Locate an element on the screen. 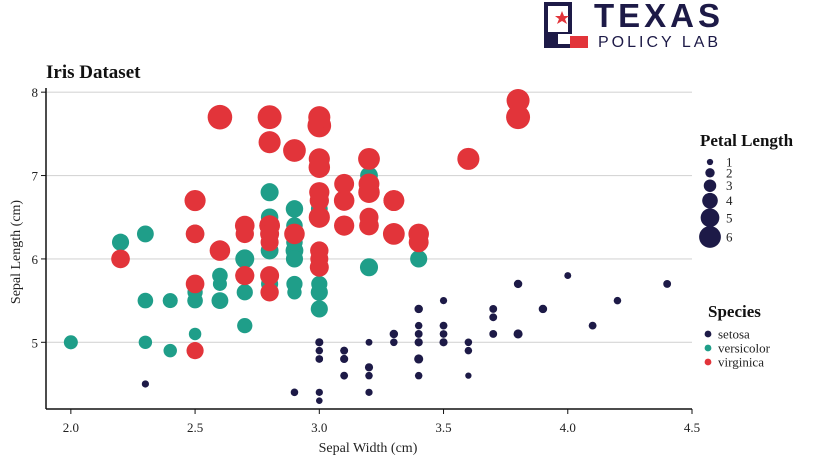 The height and width of the screenshot is (460, 816). species-legend-title: Species is located at coordinates (734, 311).